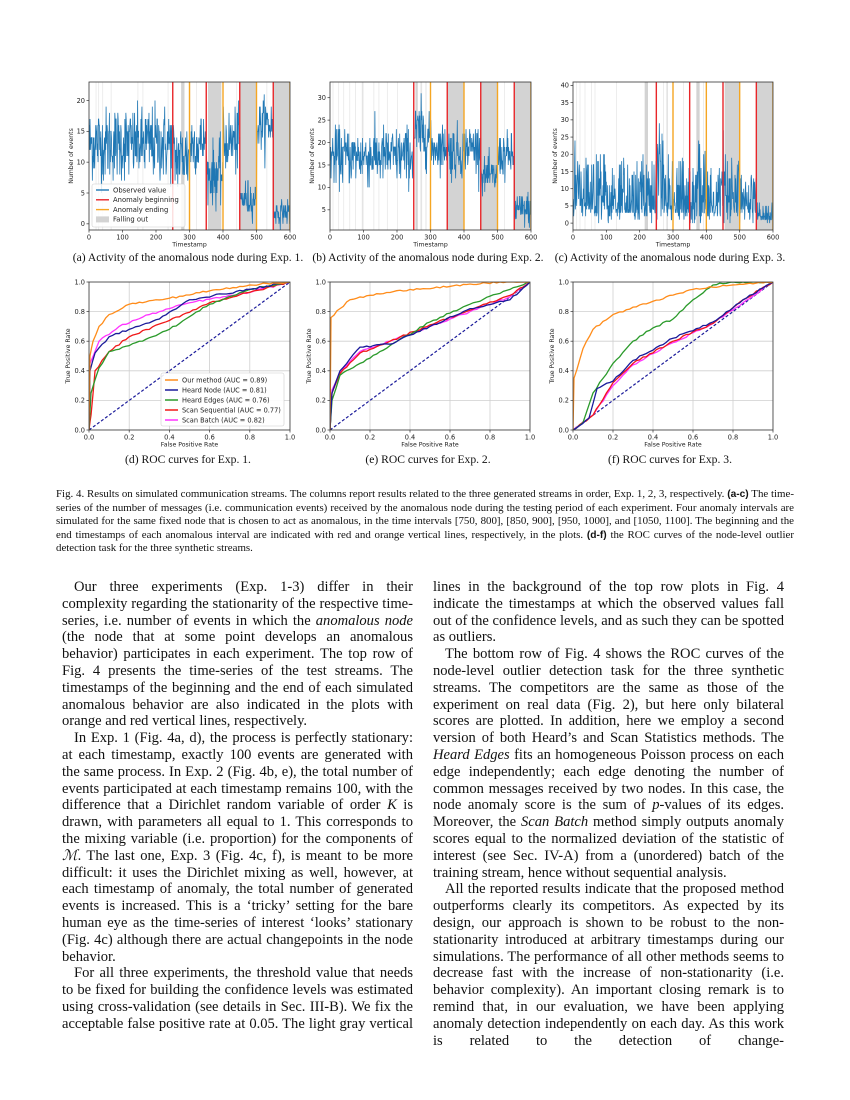 This screenshot has width=850, height=1100. Describe the element at coordinates (139, 190) in the screenshot. I see `legend-entry: Observed value` at that location.